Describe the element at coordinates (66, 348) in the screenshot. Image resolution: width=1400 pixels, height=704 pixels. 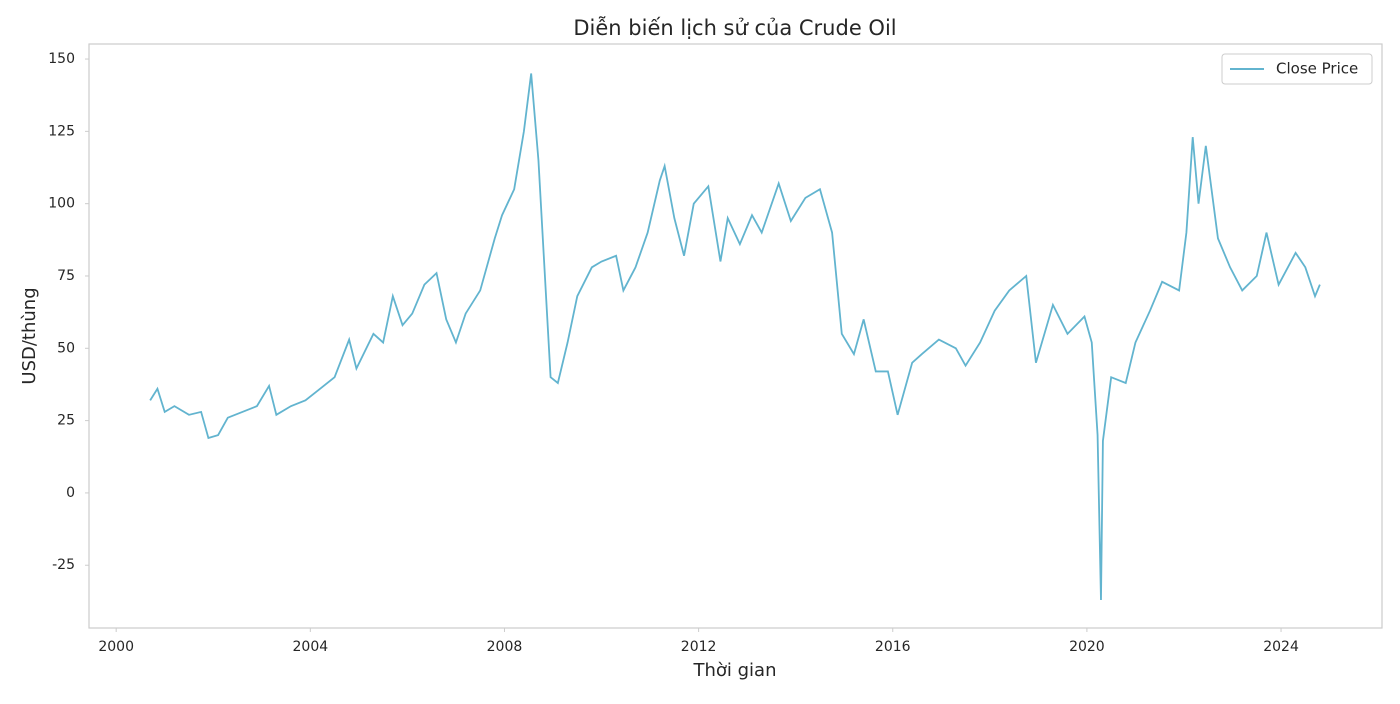
I see `y-tick-label: 50` at that location.